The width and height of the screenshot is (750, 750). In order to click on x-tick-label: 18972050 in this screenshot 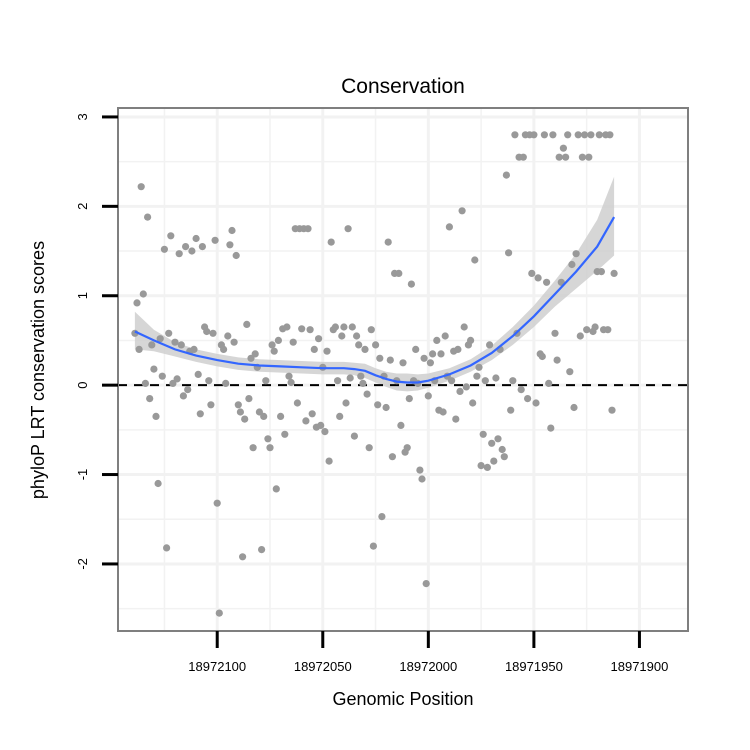, I will do `click(323, 666)`.